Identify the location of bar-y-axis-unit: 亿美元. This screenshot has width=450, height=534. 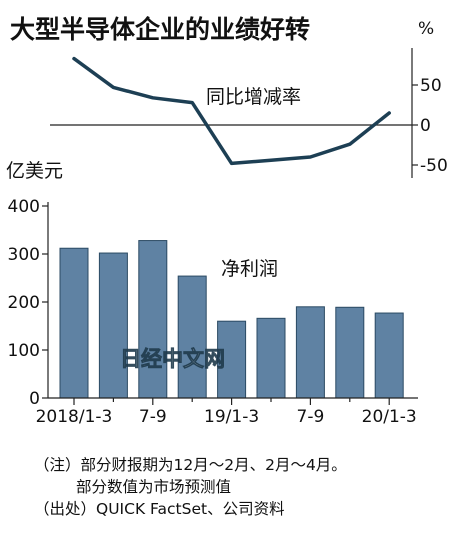
(34, 171).